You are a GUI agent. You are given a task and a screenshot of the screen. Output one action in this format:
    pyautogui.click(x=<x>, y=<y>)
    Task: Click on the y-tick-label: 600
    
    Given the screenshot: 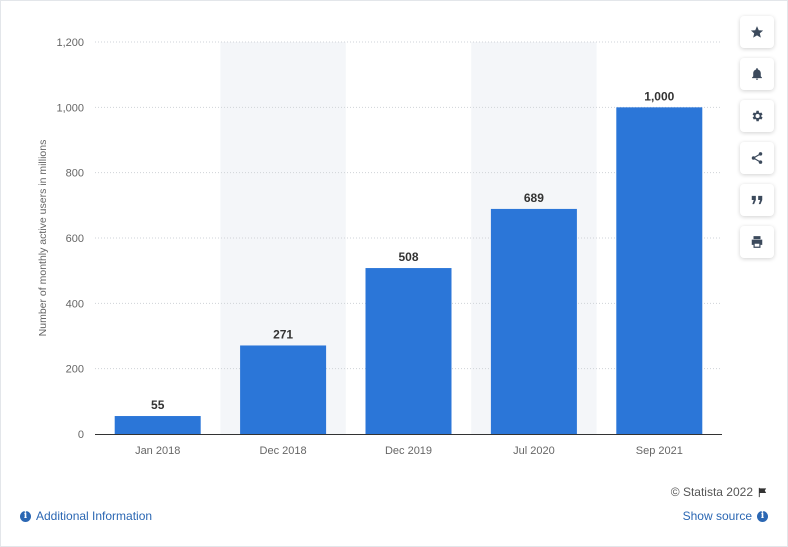 What is the action you would take?
    pyautogui.click(x=75, y=239)
    